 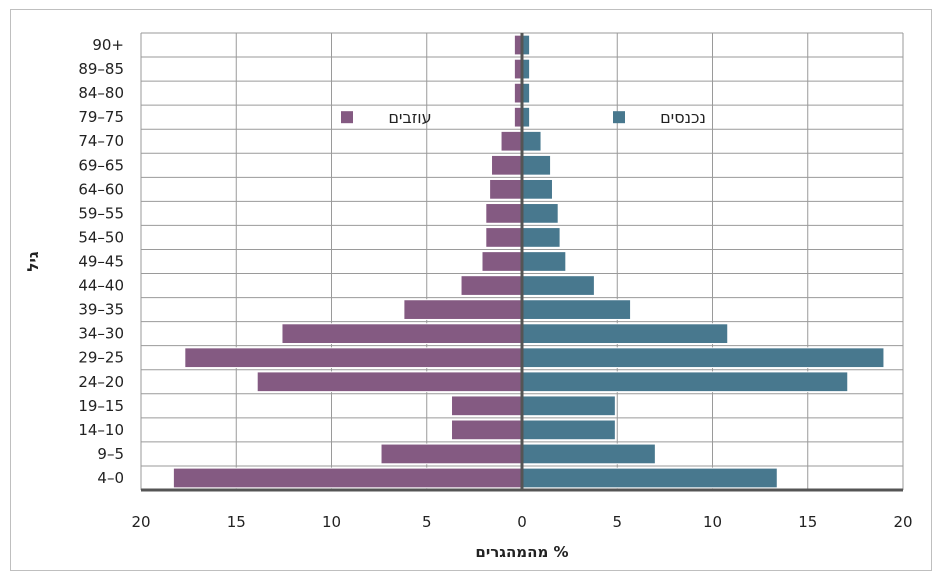 What do you see at coordinates (101, 382) in the screenshot?
I see `y-tick-label: 24–20` at bounding box center [101, 382].